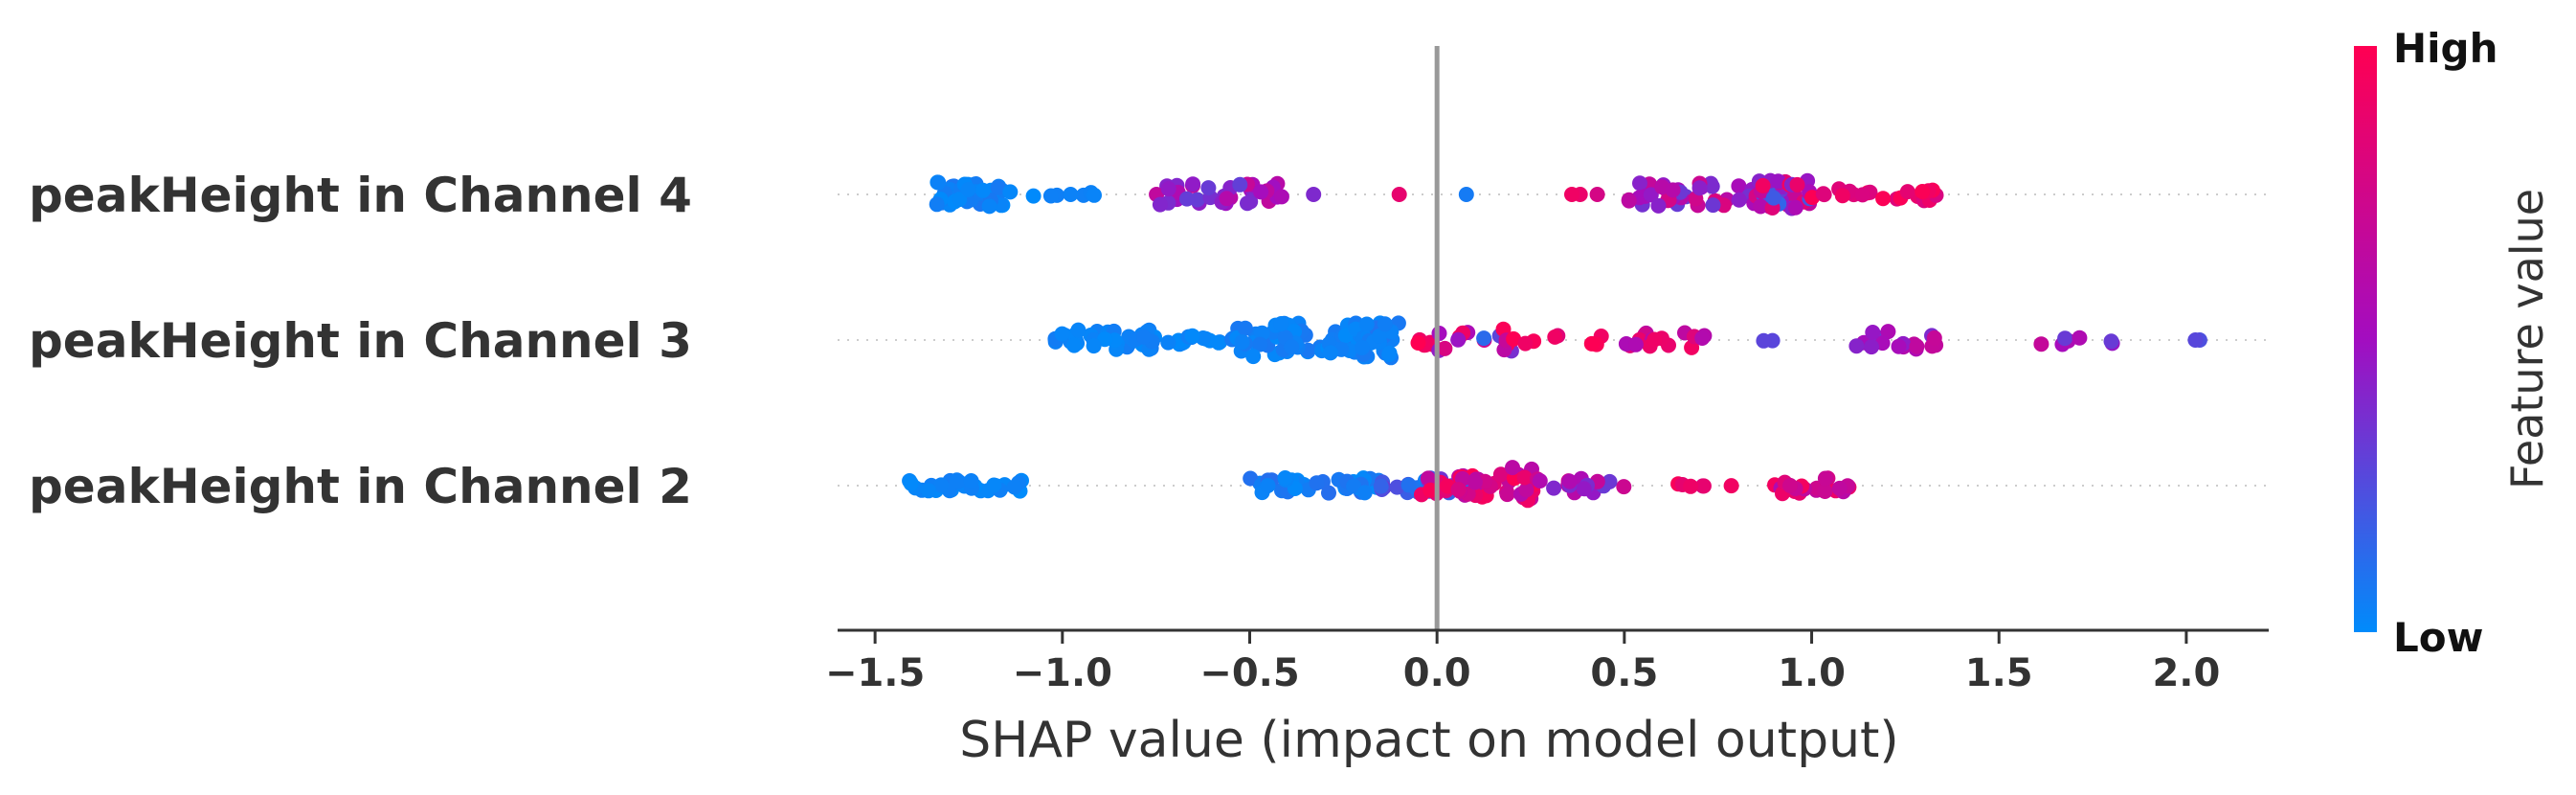 The height and width of the screenshot is (795, 2576). I want to click on feature-label: peakHeight in Channel 4, so click(360, 195).